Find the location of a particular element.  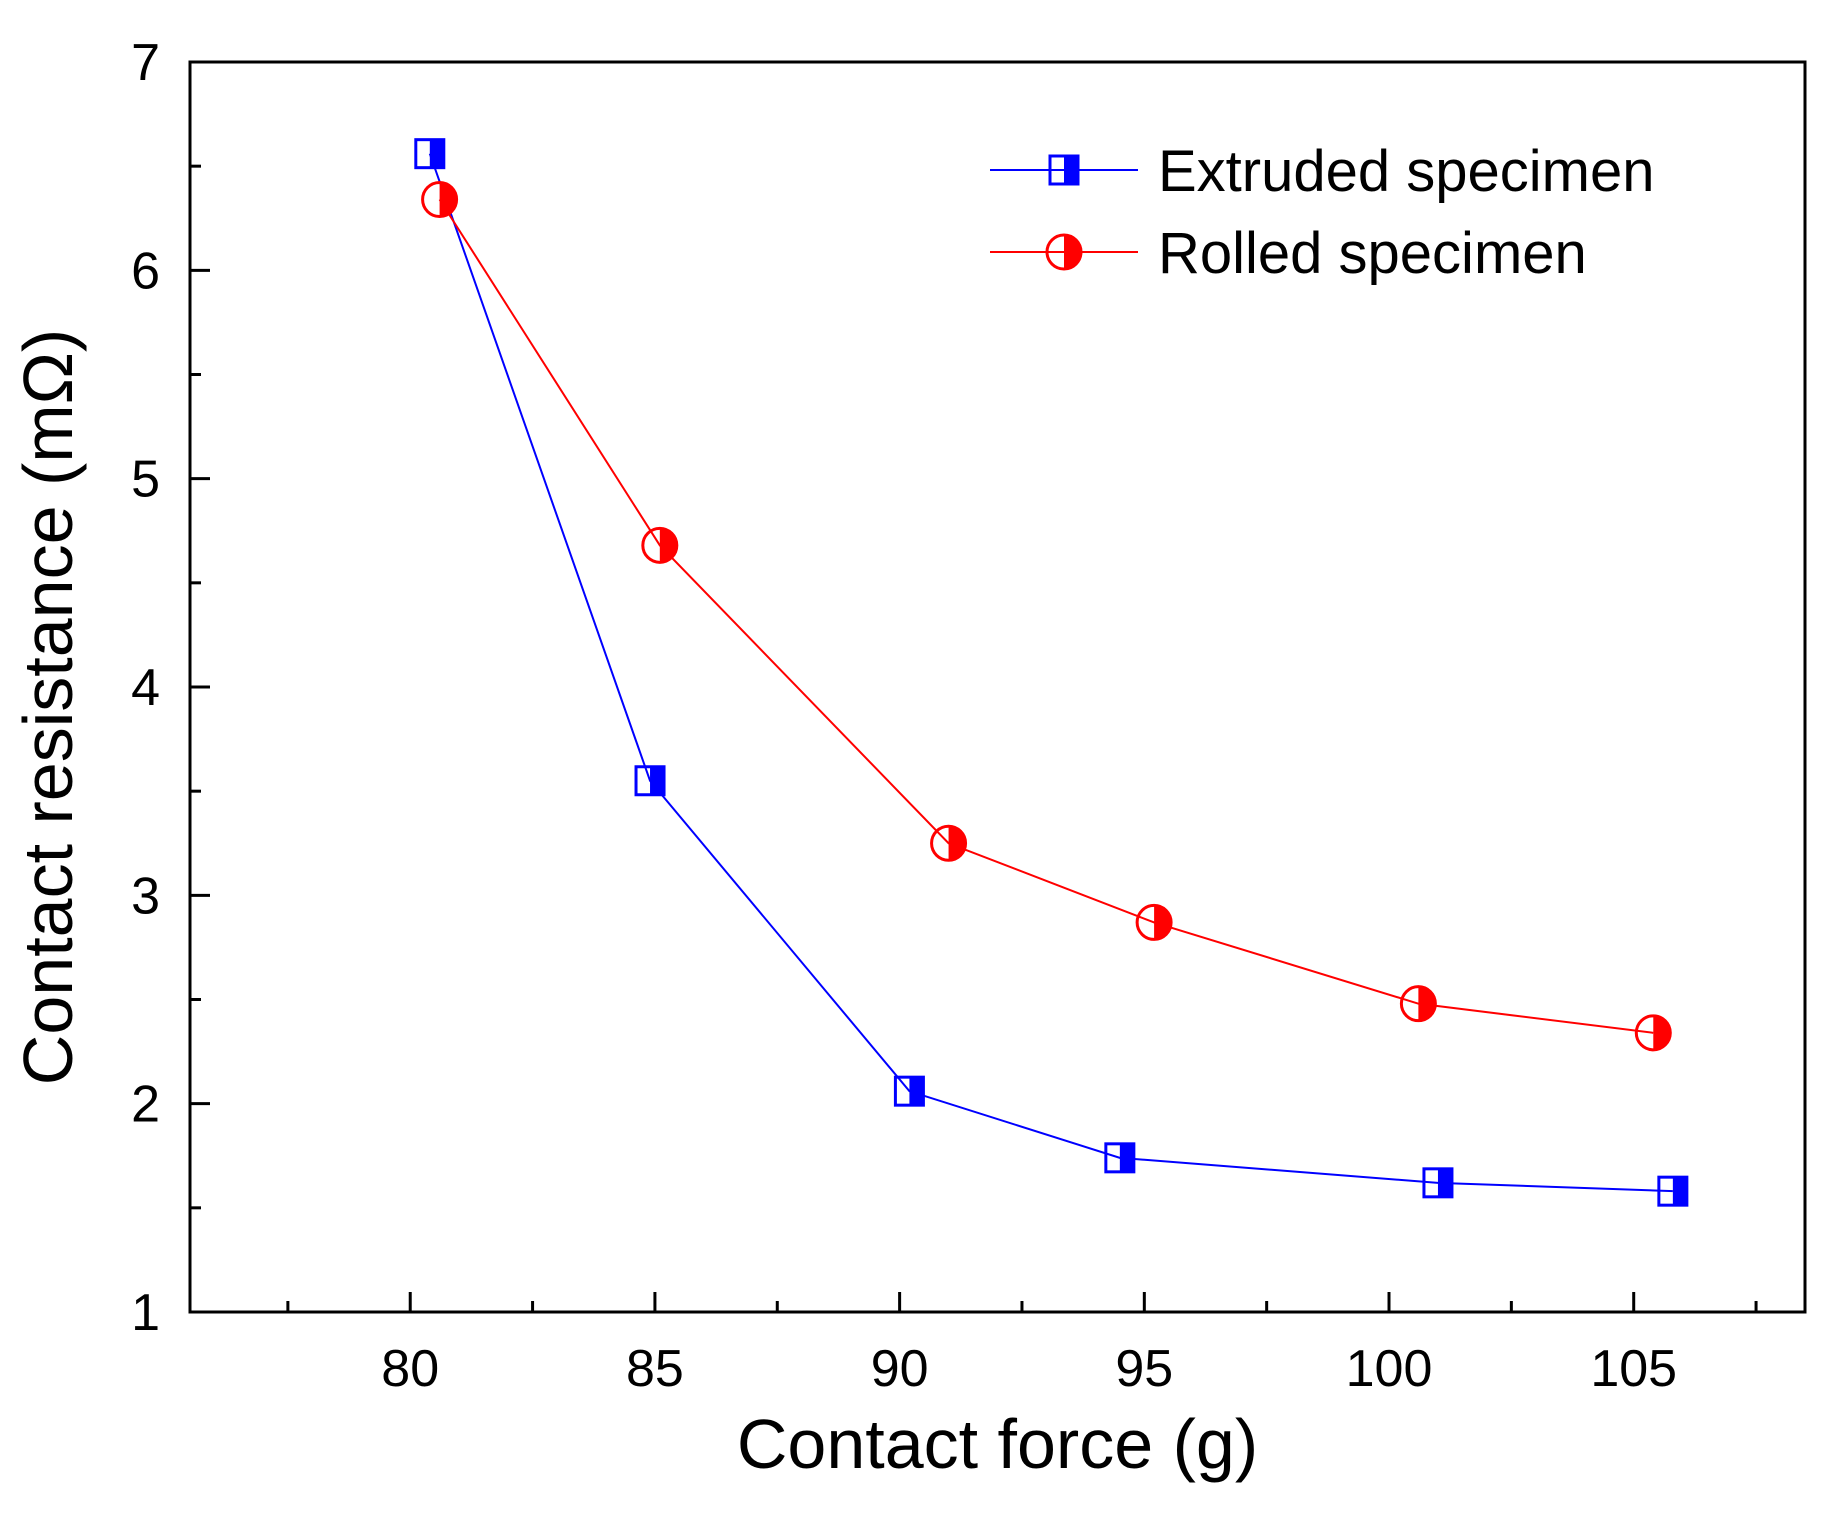

y-tick-label: 1 is located at coordinates (145, 1313).